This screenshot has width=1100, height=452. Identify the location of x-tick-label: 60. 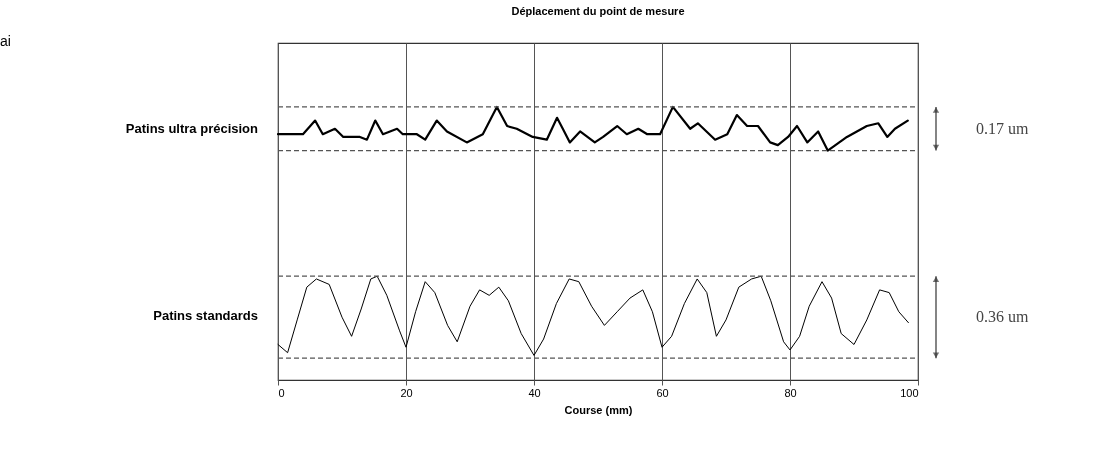
(662, 392).